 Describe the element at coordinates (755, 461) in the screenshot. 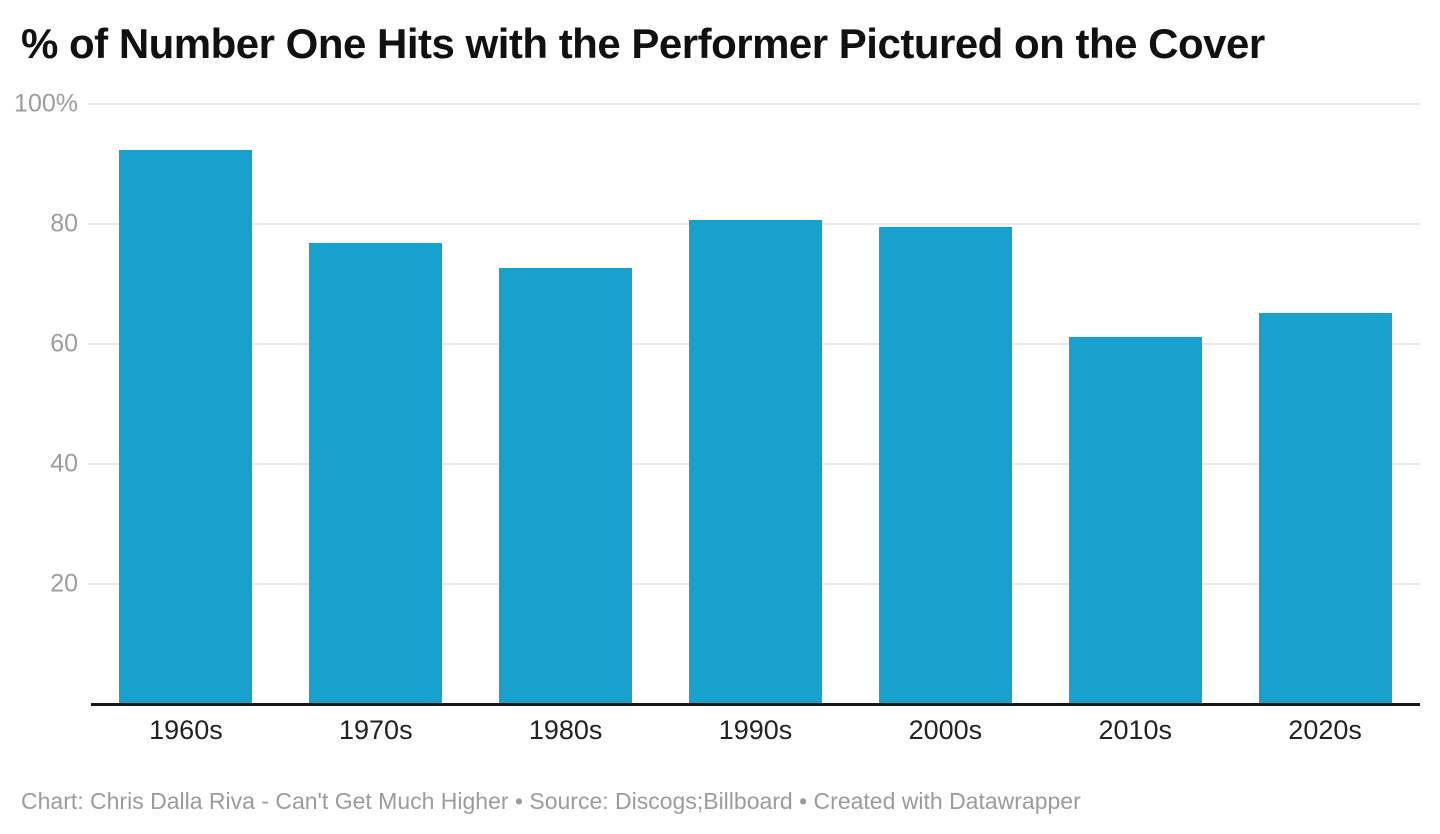

I see `bar-1990s` at that location.